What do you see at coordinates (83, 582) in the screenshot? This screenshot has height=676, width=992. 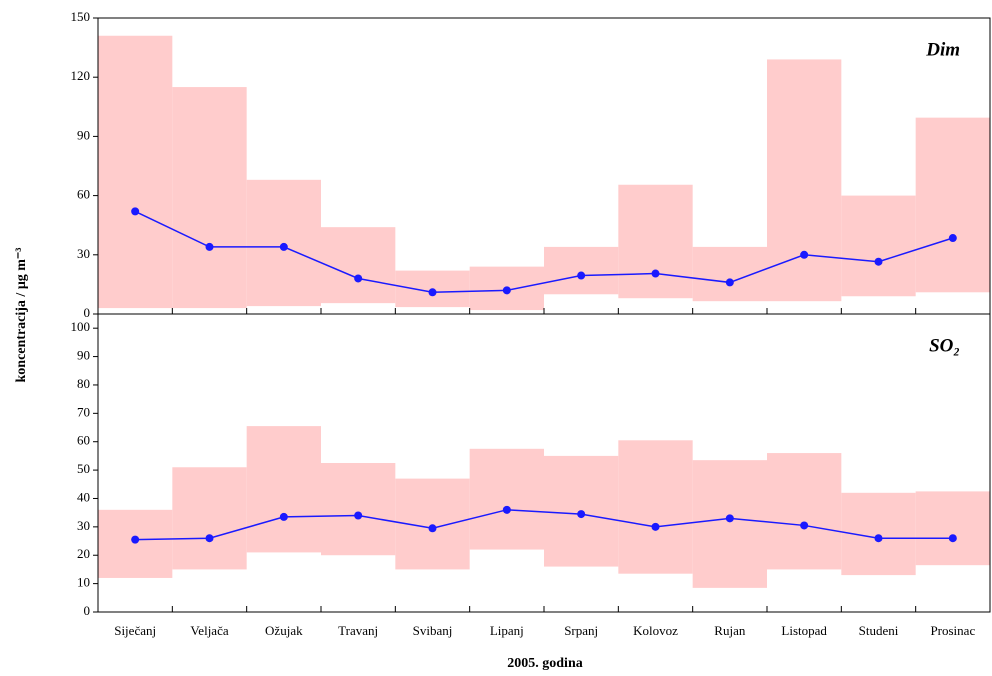 I see `y-tick-label: 10` at bounding box center [83, 582].